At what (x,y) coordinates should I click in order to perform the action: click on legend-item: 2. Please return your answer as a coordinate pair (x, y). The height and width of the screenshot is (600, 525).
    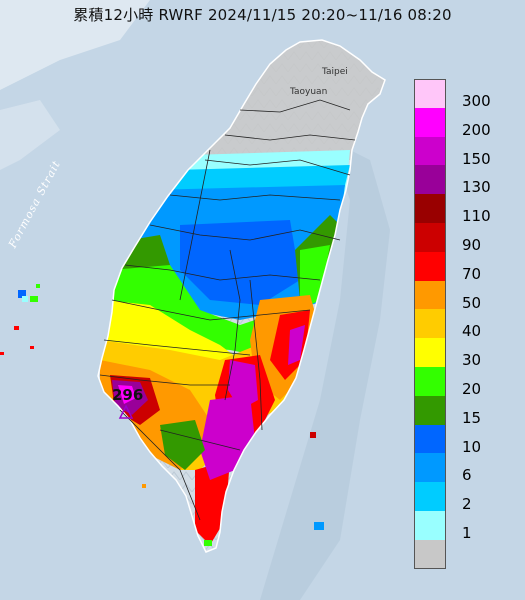
    Looking at the image, I should click on (464, 498).